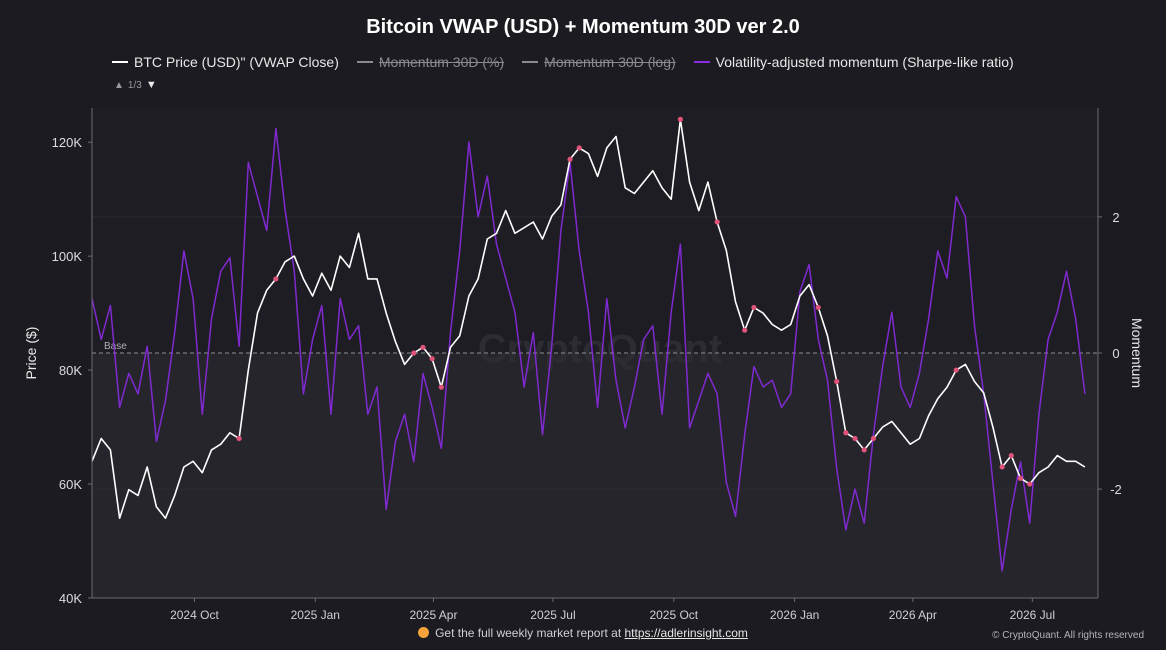  Describe the element at coordinates (315, 615) in the screenshot. I see `x-tick-label: 2025 Jan` at that location.